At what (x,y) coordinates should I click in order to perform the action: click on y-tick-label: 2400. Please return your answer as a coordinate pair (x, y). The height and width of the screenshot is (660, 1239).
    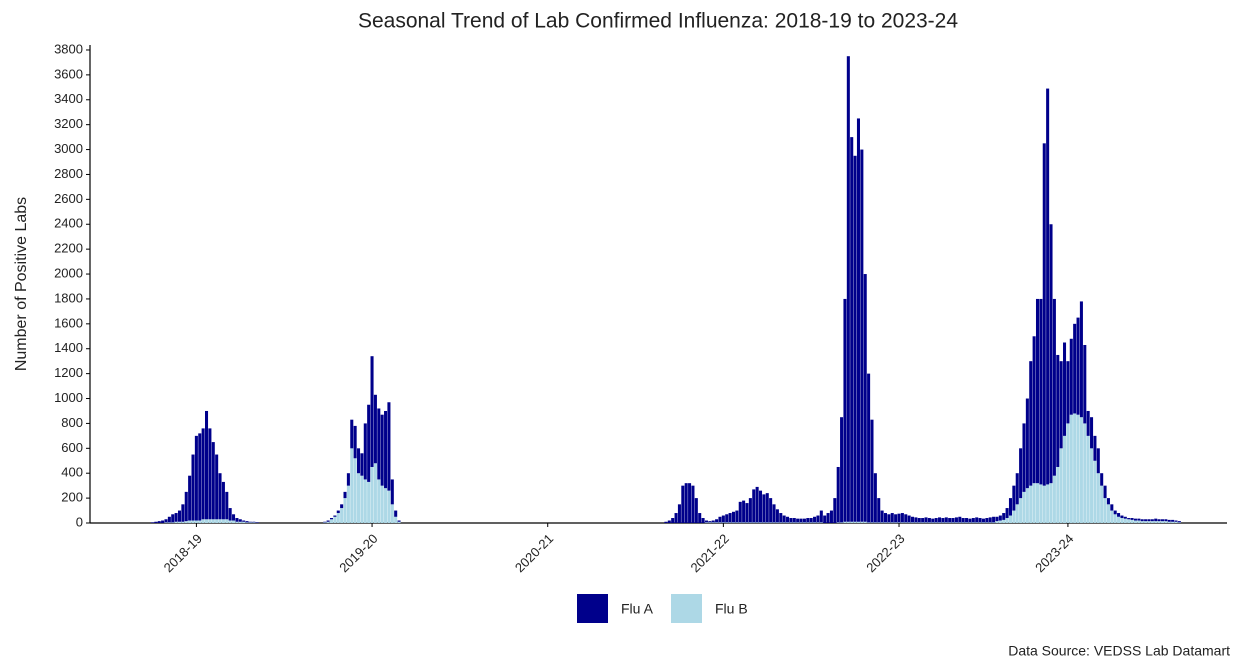
    Looking at the image, I should click on (68, 223).